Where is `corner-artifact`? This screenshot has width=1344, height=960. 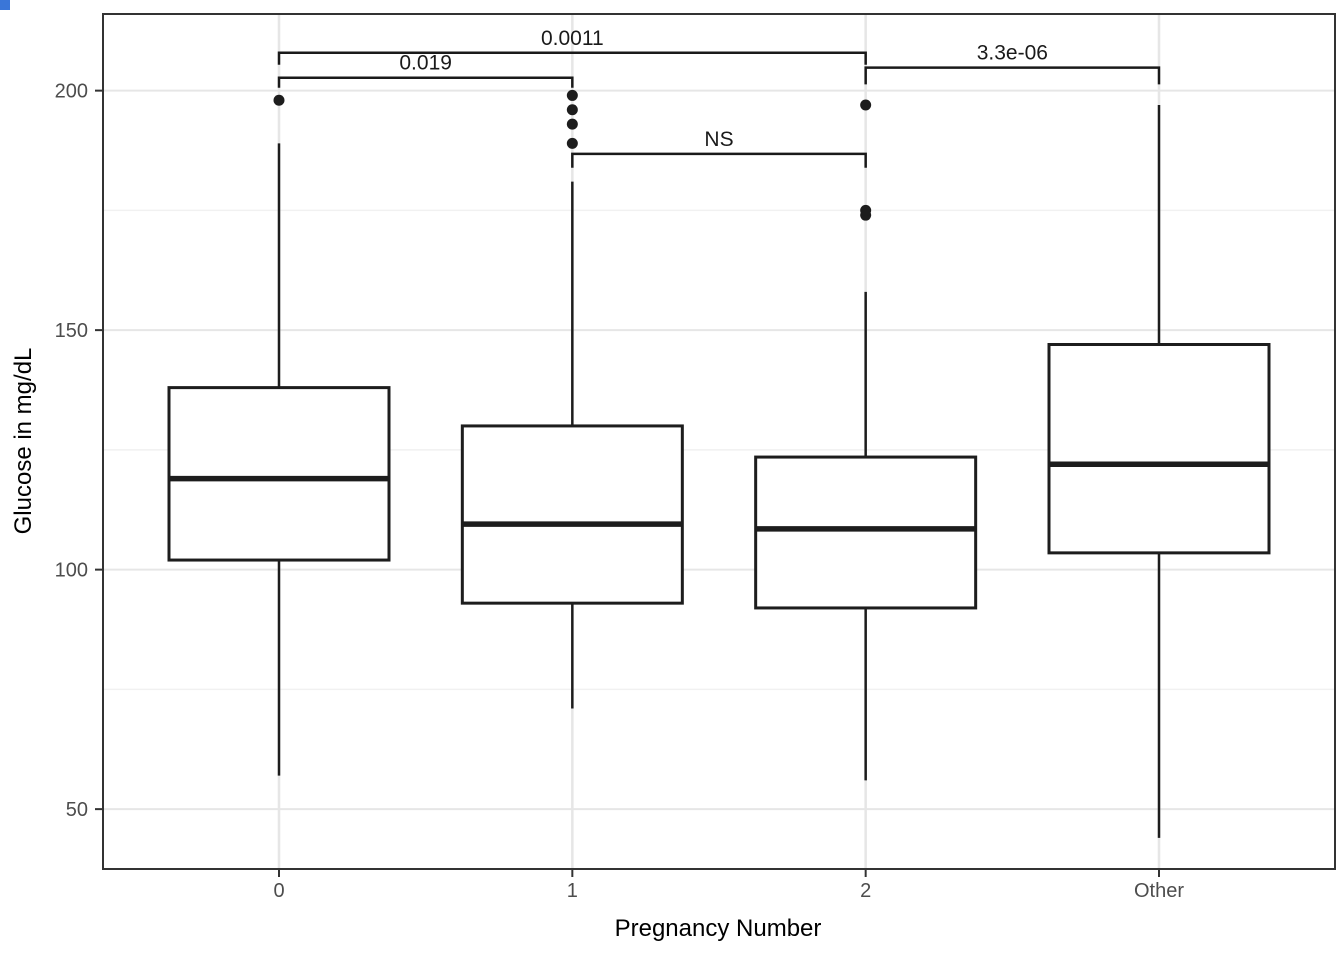 corner-artifact is located at coordinates (5, 5).